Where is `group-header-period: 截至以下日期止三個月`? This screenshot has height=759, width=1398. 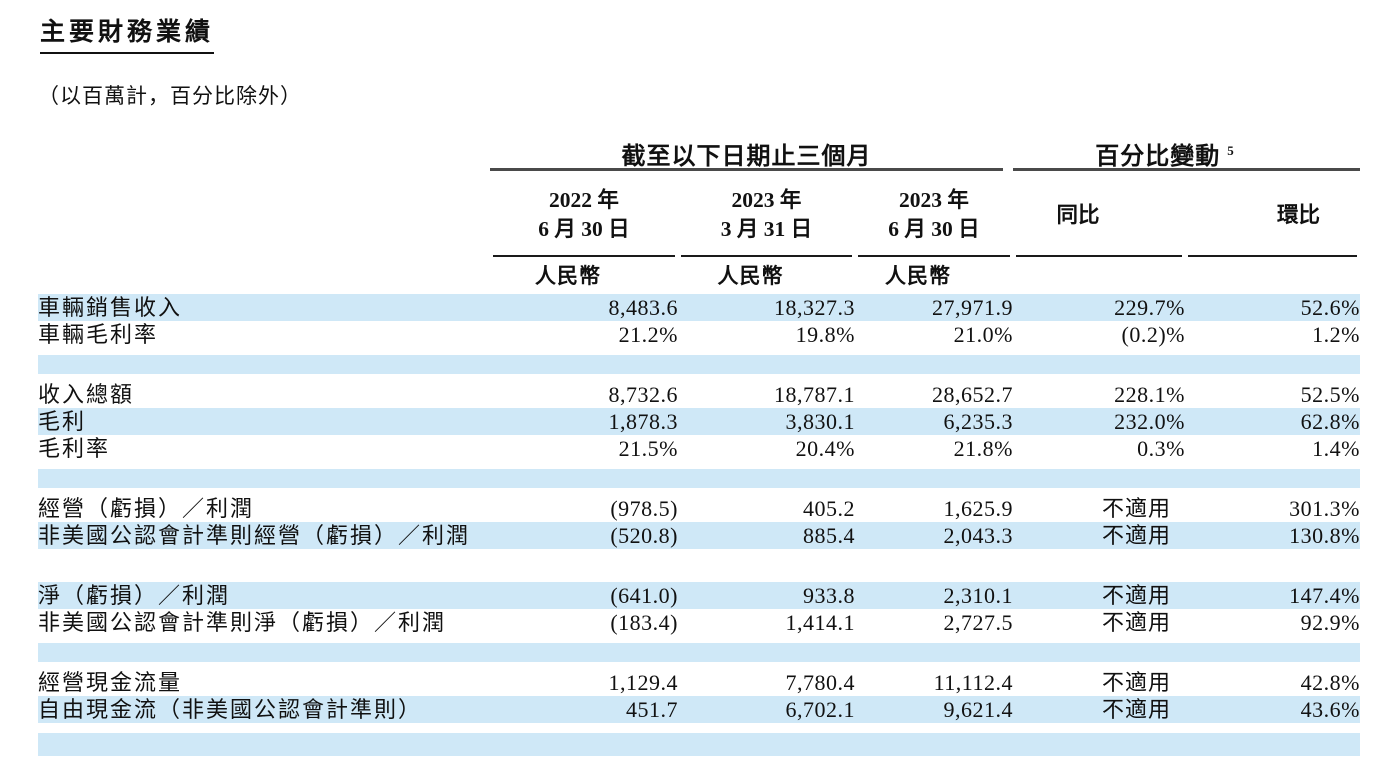 group-header-period: 截至以下日期止三個月 is located at coordinates (746, 153).